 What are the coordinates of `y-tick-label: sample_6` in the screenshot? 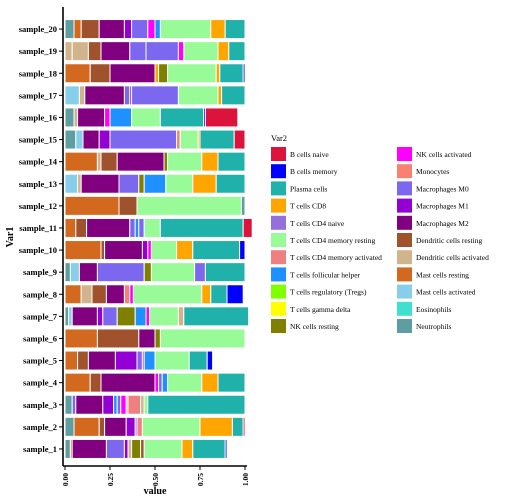 It's located at (40, 338).